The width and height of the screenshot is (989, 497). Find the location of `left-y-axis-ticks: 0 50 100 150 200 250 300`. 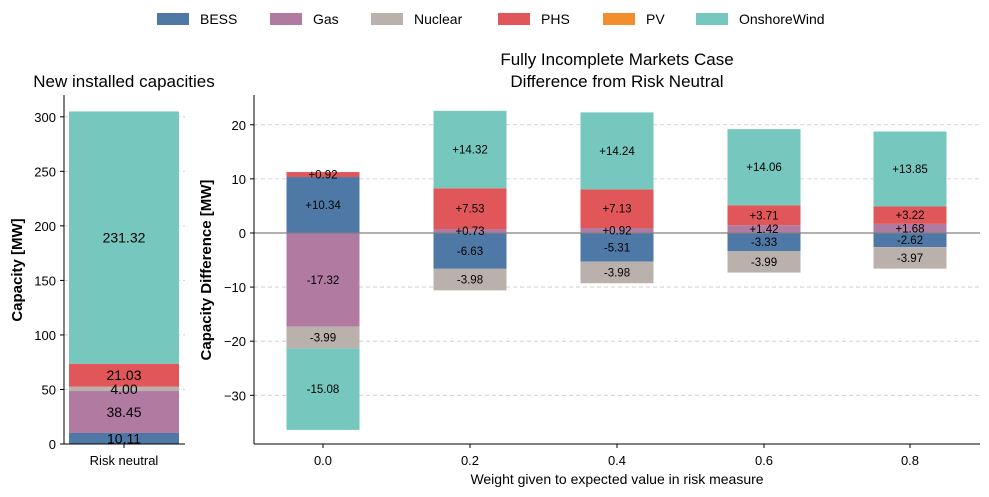

left-y-axis-ticks: 0 50 100 150 200 250 300 is located at coordinates (49, 281).